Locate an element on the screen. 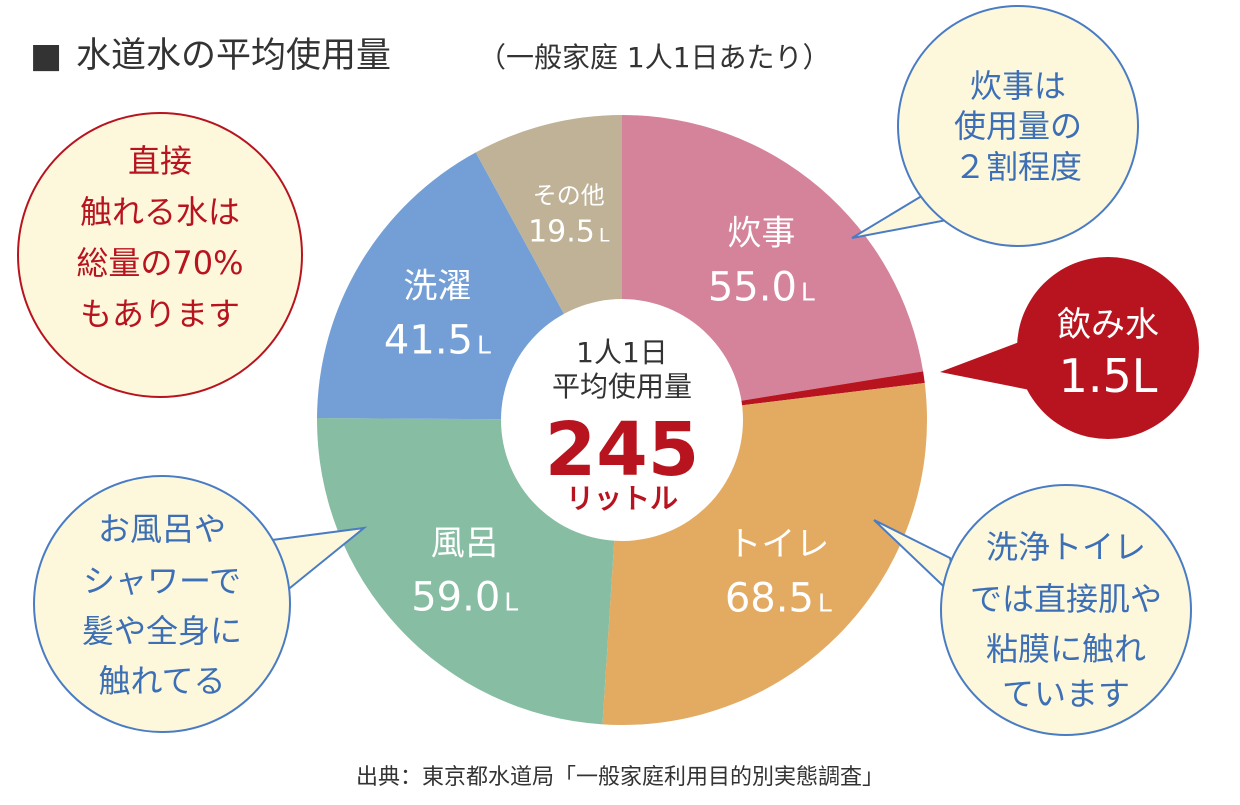  callout-cooking: 炊事は 使用量の ２割程度 is located at coordinates (995, 126).